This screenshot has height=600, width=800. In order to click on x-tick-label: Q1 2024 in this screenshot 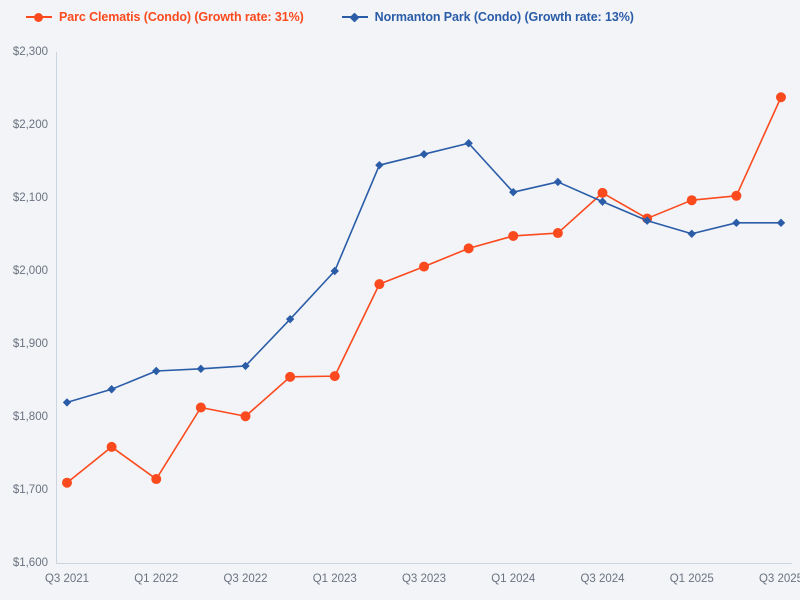, I will do `click(513, 579)`.